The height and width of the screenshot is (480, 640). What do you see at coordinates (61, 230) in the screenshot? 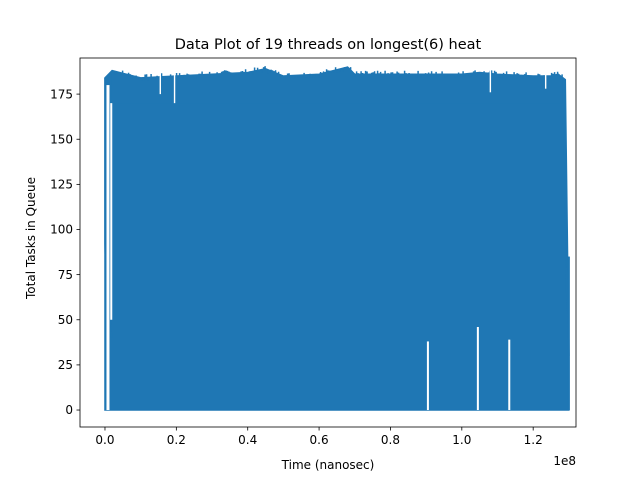
I see `y-tick-label: 100` at bounding box center [61, 230].